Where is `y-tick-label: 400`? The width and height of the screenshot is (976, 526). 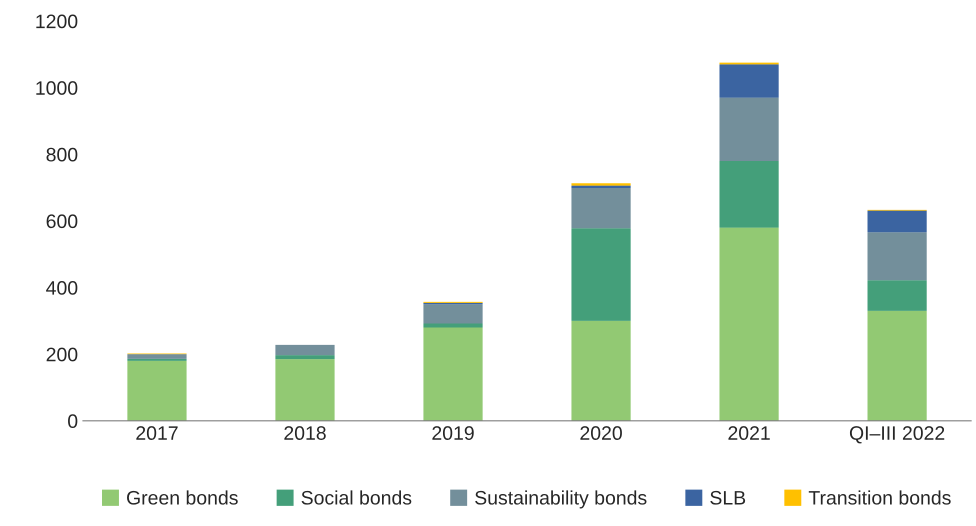 y-tick-label: 400 is located at coordinates (62, 288).